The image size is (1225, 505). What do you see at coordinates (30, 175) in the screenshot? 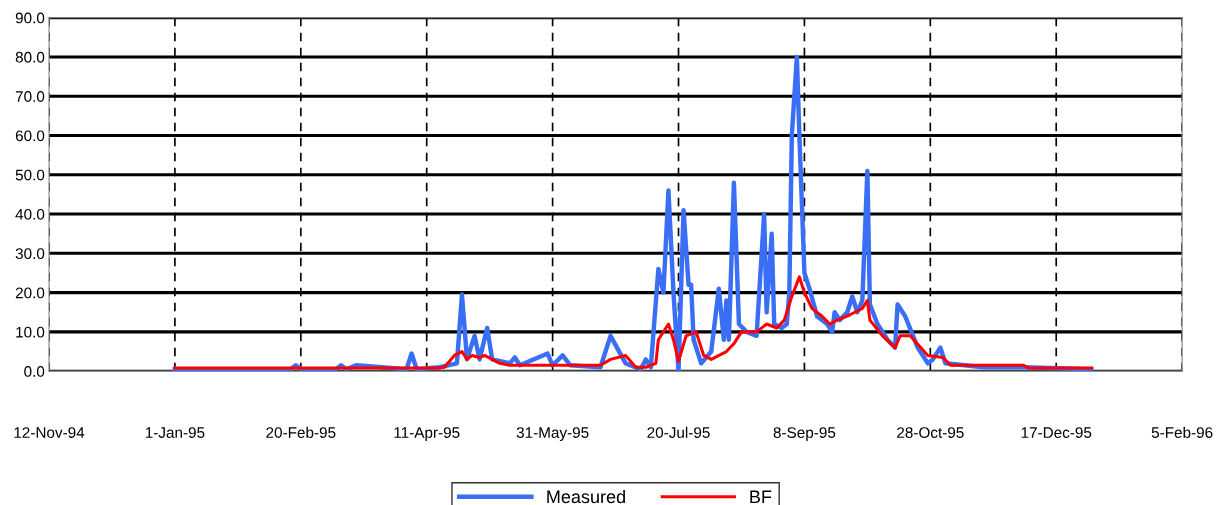
I see `y-tick-label: 50.0` at bounding box center [30, 175].